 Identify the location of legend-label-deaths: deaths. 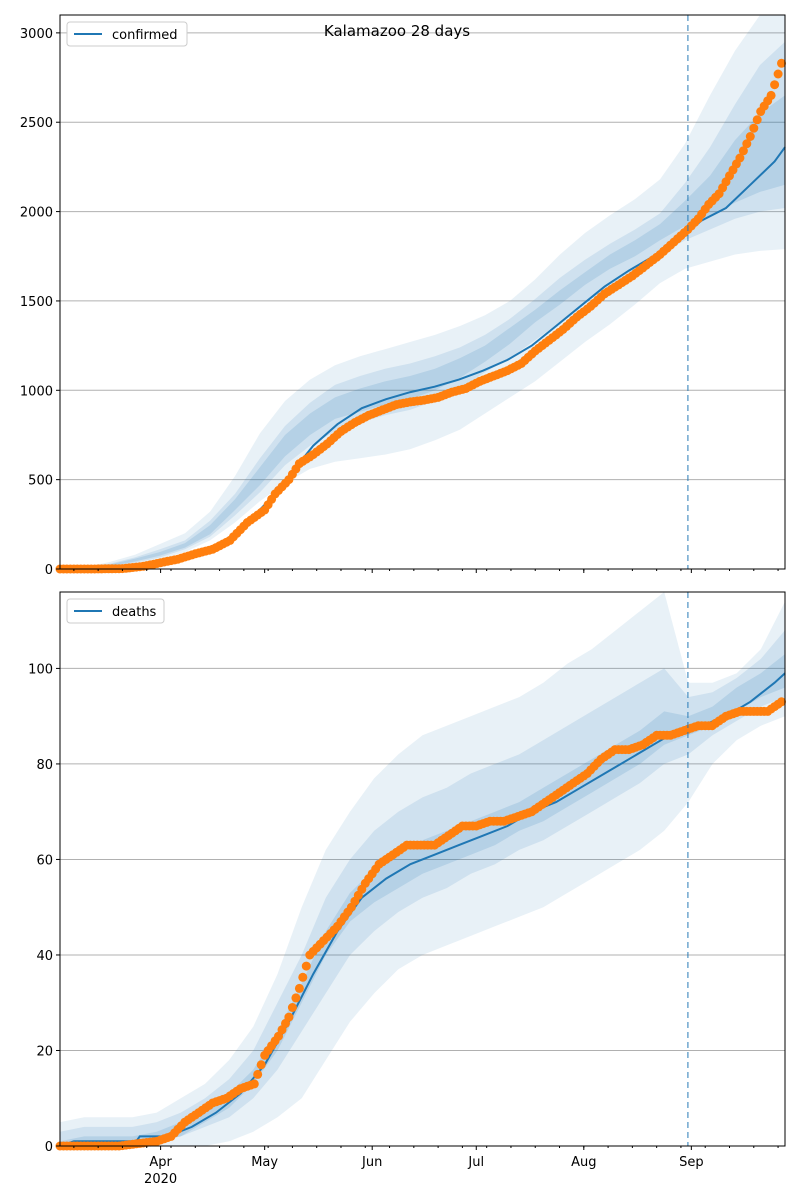
(134, 612).